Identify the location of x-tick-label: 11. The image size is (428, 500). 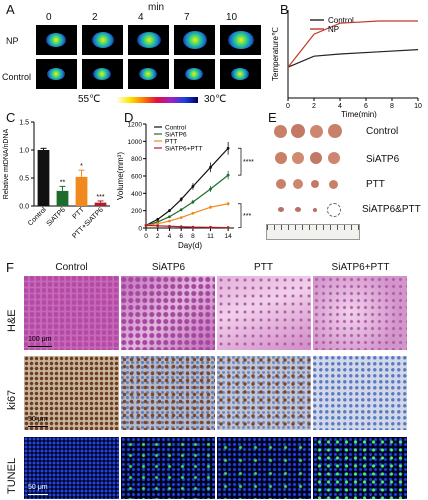
(210, 236).